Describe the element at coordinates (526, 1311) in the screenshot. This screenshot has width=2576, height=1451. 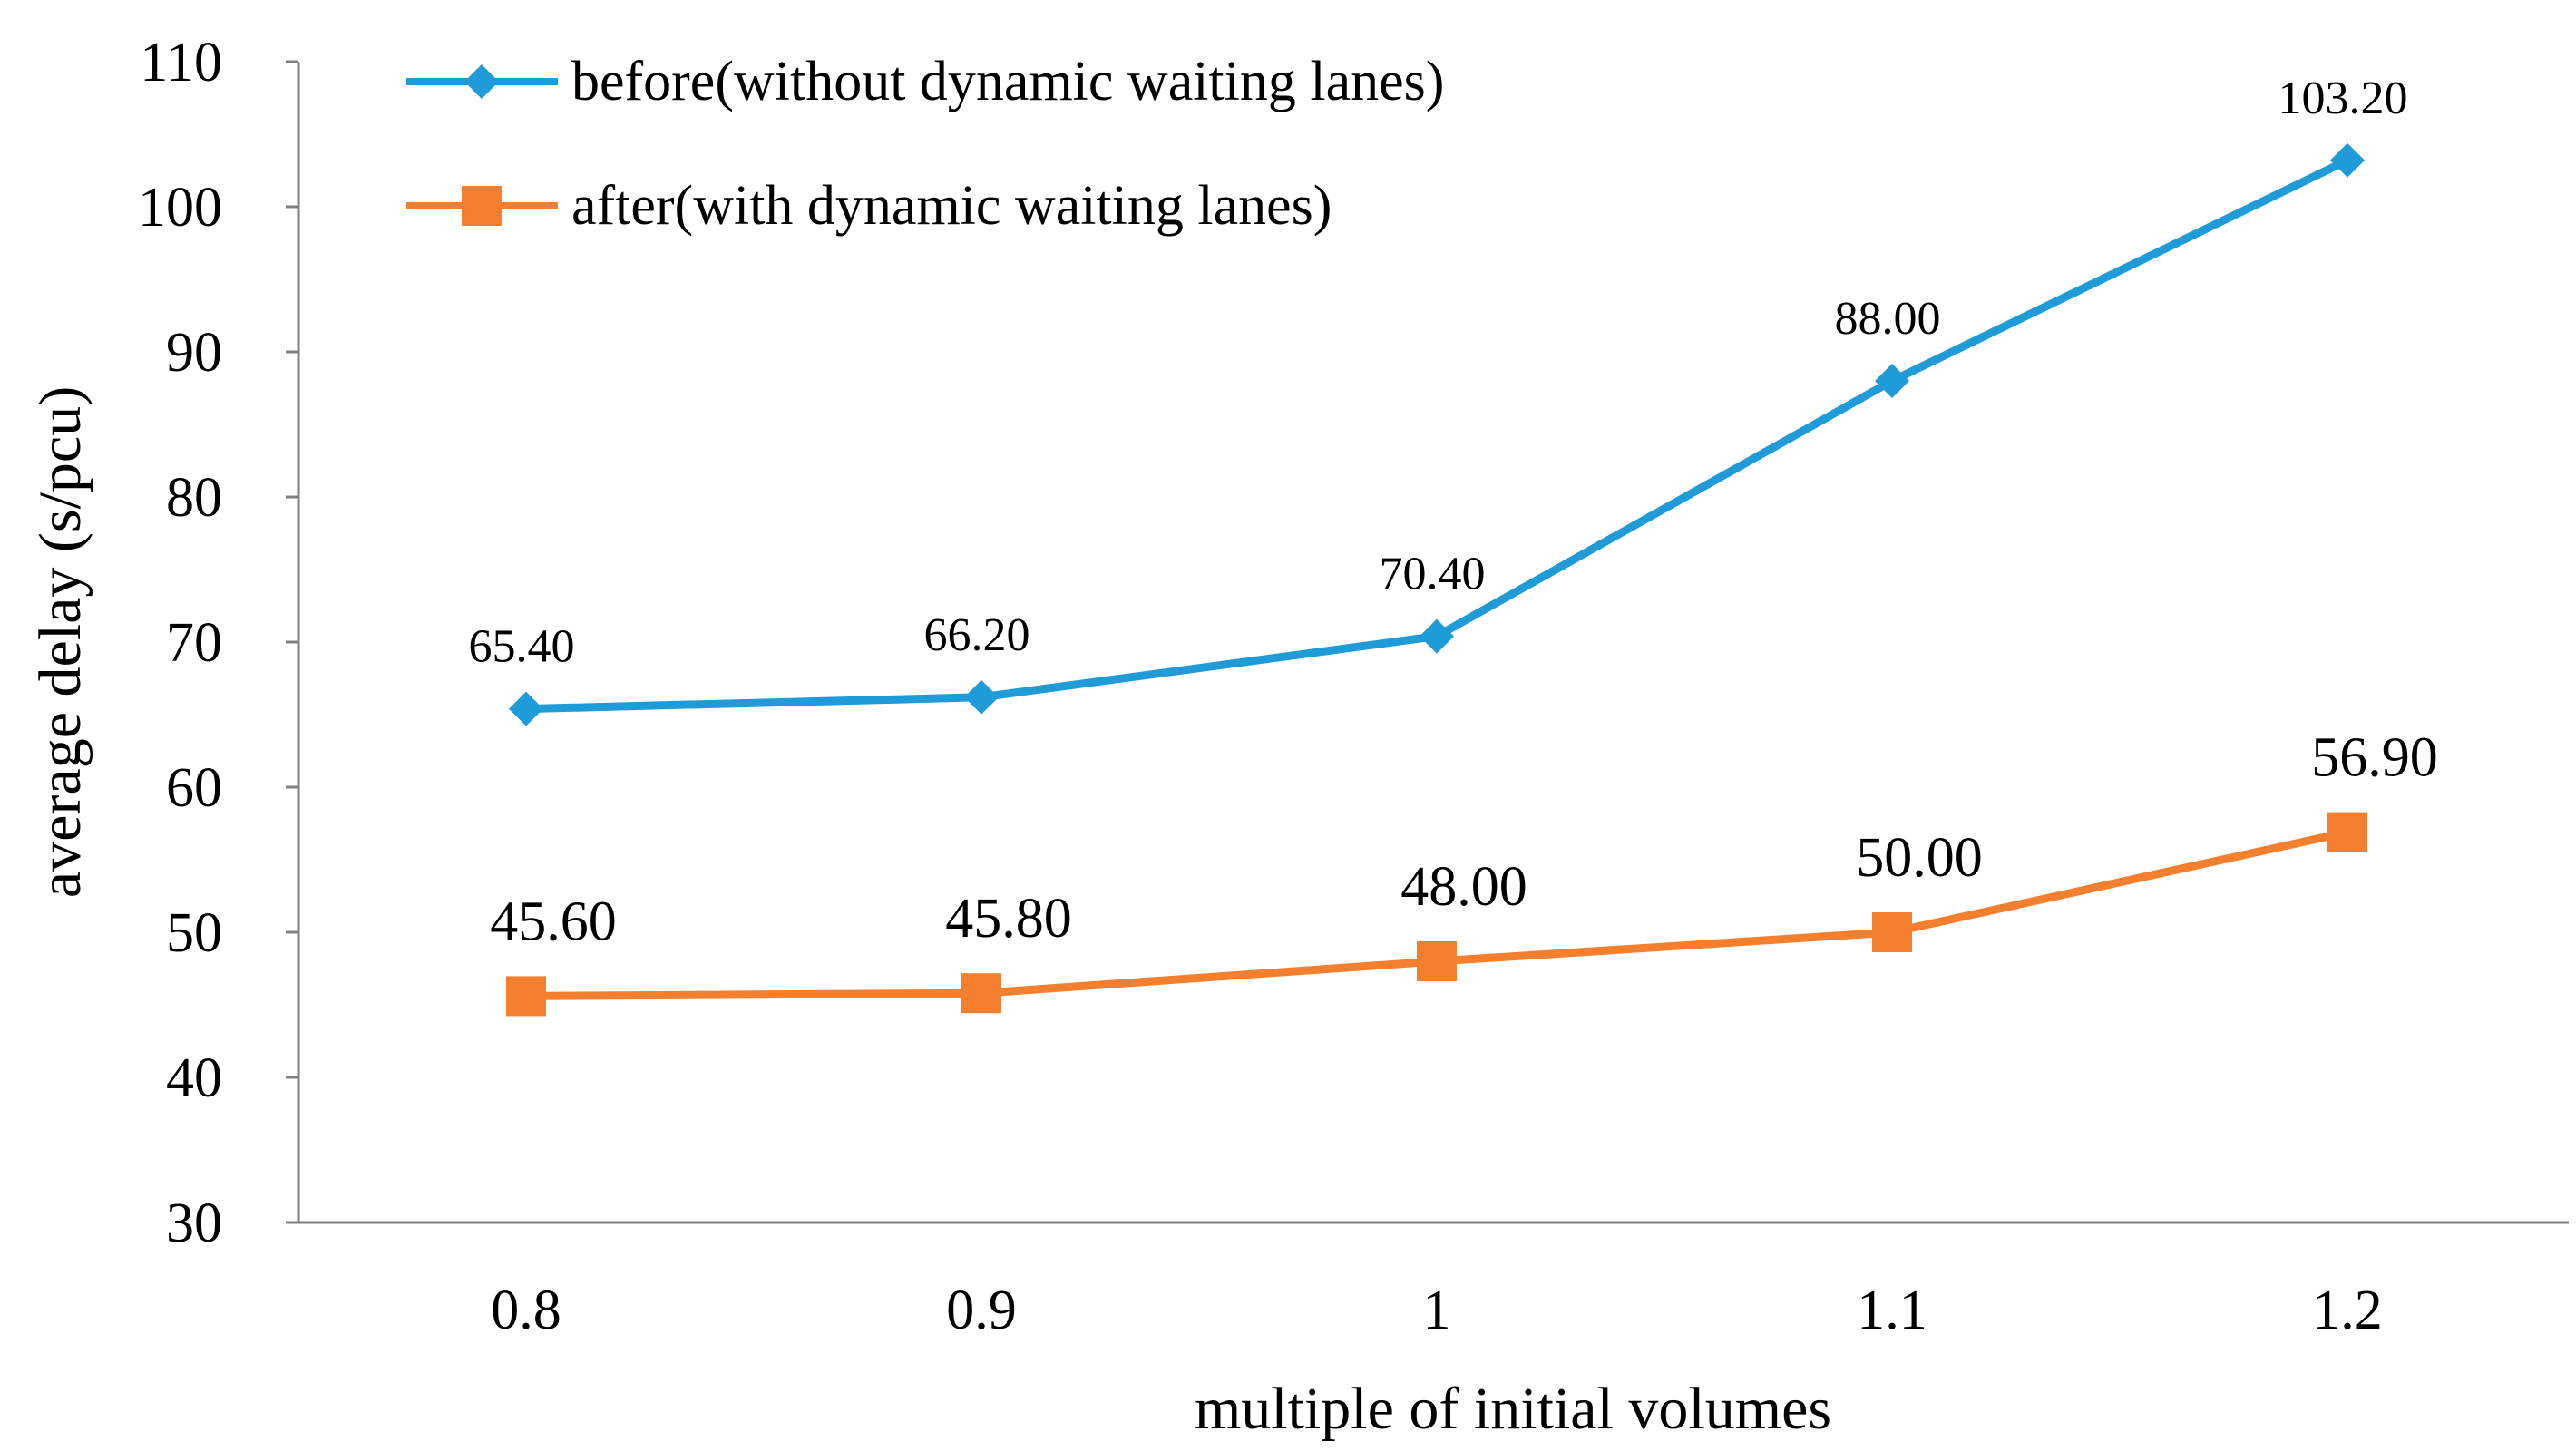
I see `x-tick-label: 0.8` at that location.